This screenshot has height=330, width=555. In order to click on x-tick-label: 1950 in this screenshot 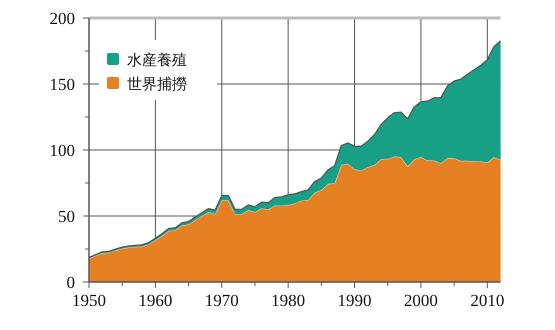, I will do `click(89, 300)`.